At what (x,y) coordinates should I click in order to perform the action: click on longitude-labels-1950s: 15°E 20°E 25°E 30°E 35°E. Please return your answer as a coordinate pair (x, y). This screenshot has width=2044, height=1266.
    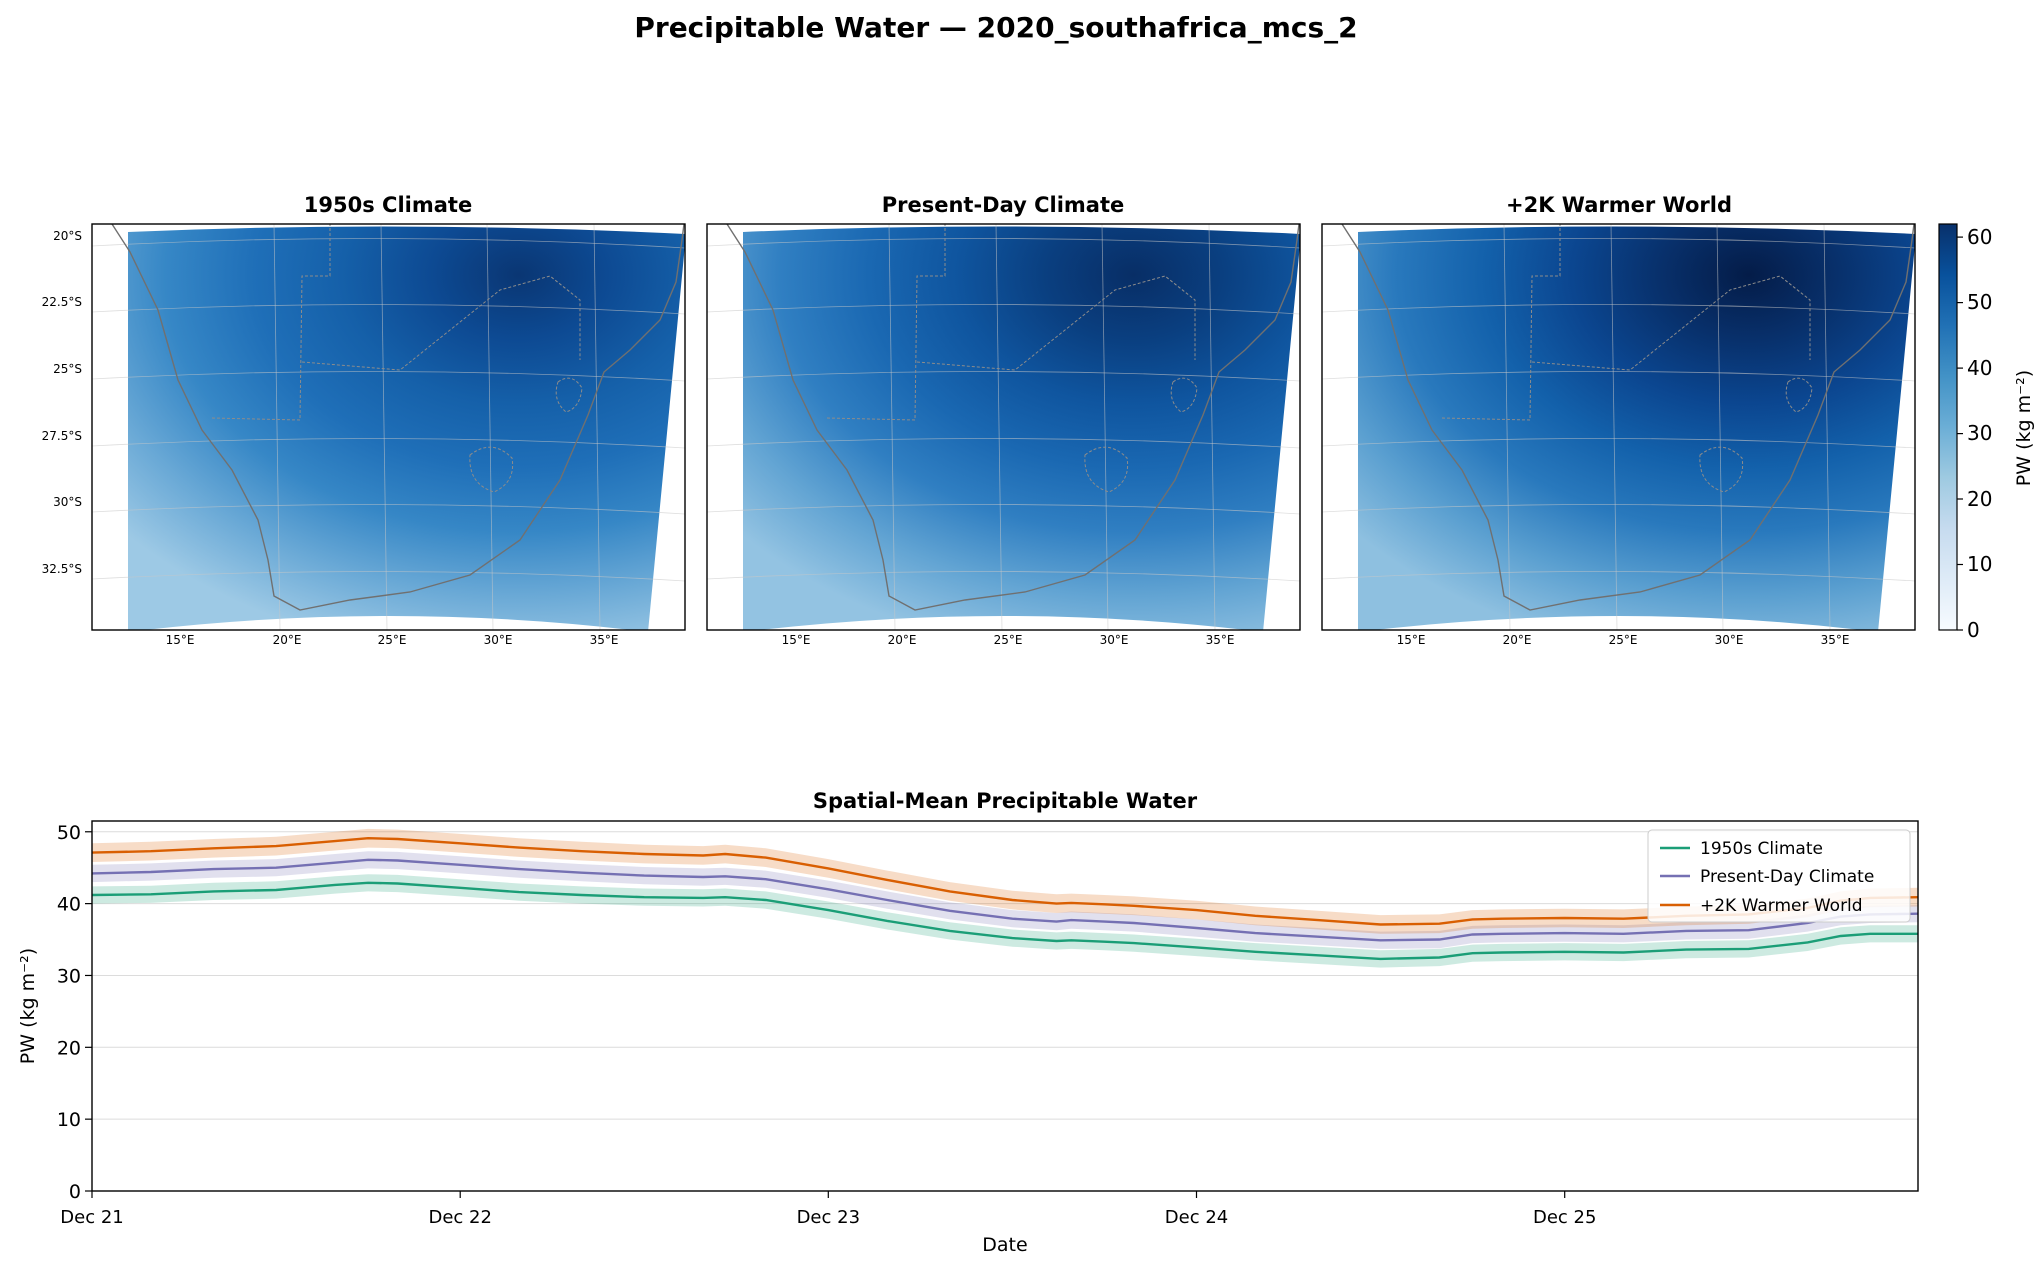
    Looking at the image, I should click on (392, 640).